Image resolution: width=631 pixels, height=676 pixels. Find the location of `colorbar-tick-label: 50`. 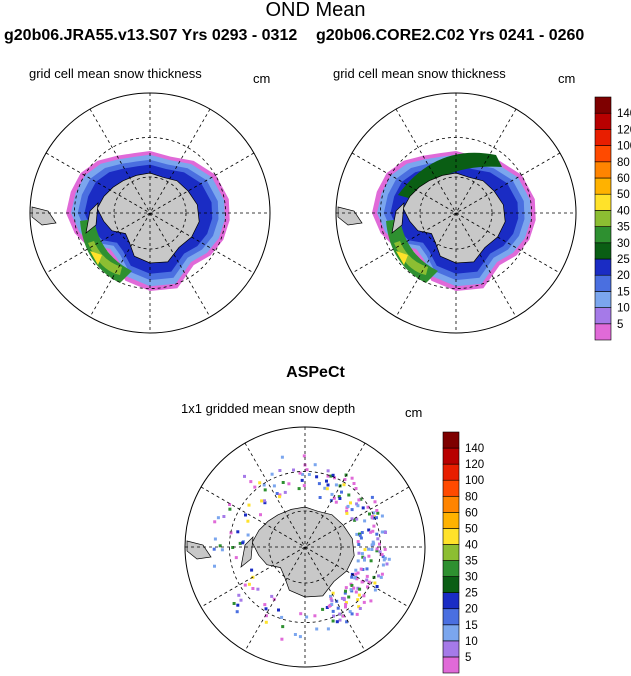

colorbar-tick-label: 50 is located at coordinates (471, 529).